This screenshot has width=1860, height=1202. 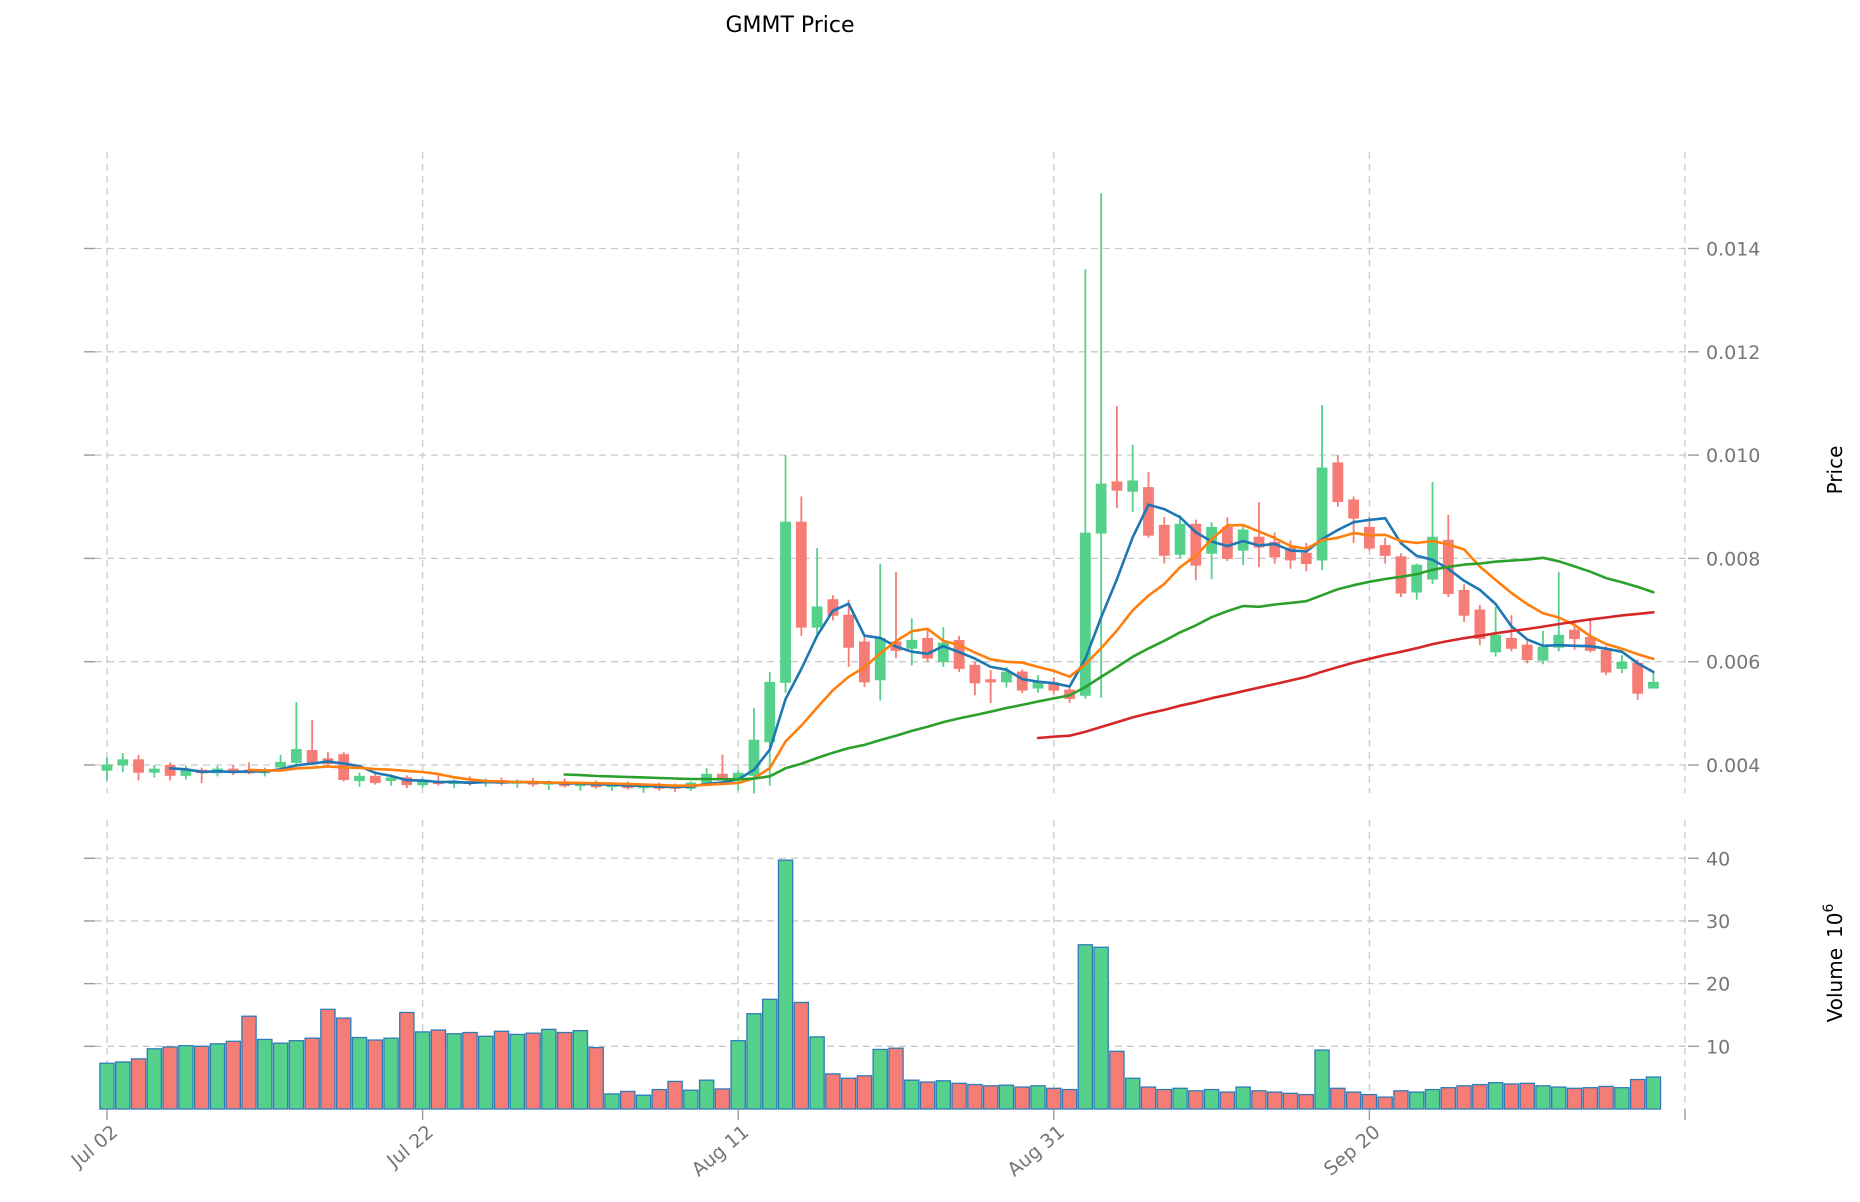 I want to click on chart-title: GMMT Price, so click(x=789, y=25).